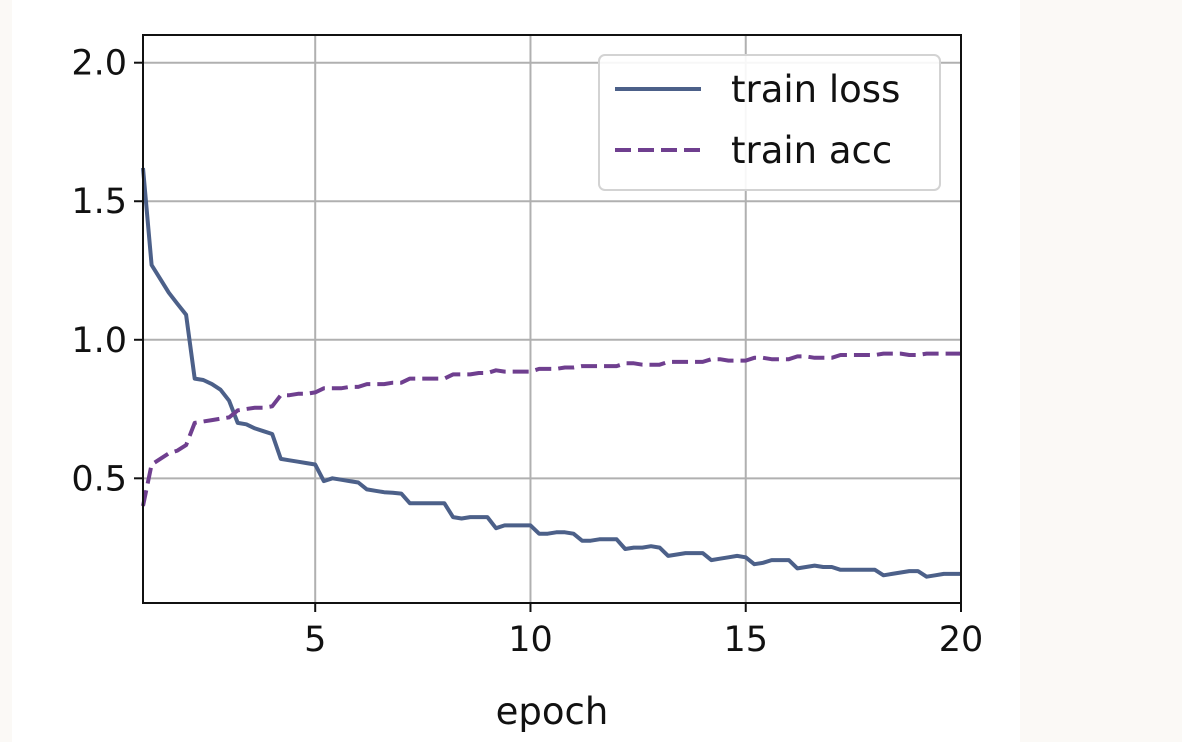  I want to click on y-tick-label: 1.5, so click(99, 202).